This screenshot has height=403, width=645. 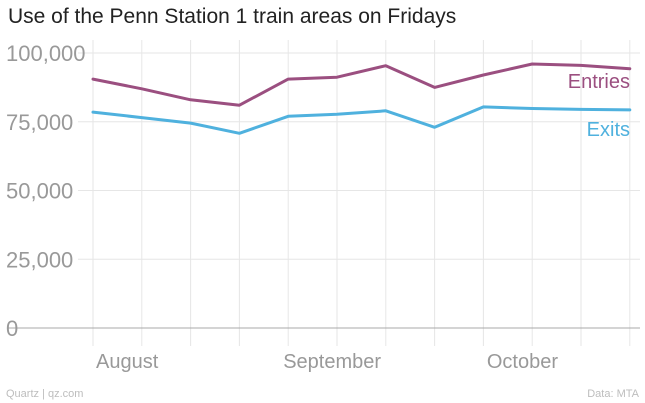 What do you see at coordinates (361, 84) in the screenshot?
I see `series-line-entries` at bounding box center [361, 84].